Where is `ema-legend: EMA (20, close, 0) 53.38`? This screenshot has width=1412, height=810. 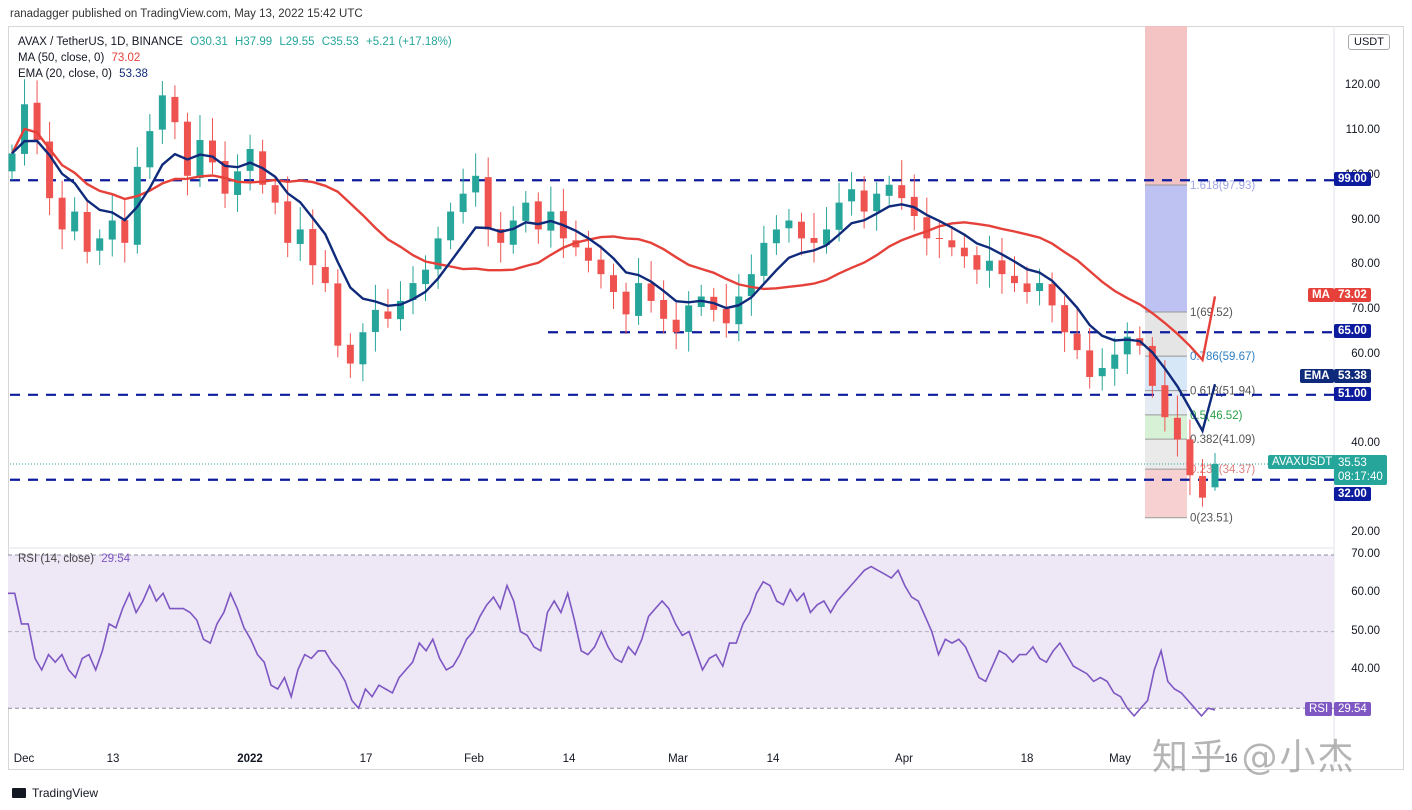 ema-legend: EMA (20, close, 0) 53.38 is located at coordinates (83, 74).